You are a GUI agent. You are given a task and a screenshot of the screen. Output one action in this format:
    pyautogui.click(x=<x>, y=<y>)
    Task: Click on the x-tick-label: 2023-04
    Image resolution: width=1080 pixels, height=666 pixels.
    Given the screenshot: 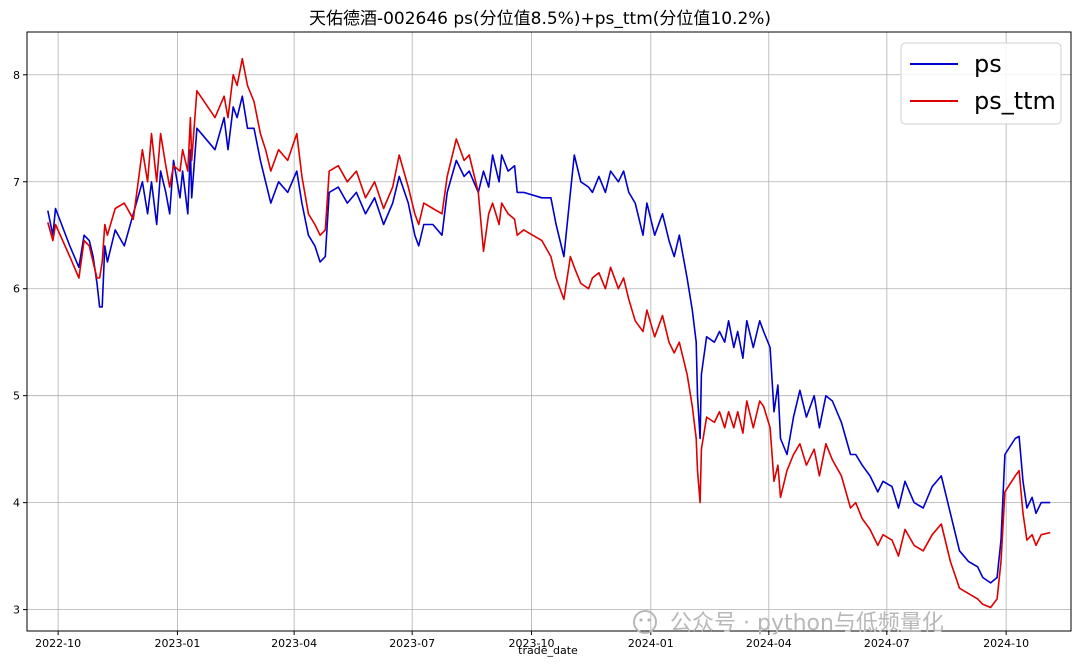 What is the action you would take?
    pyautogui.click(x=294, y=643)
    